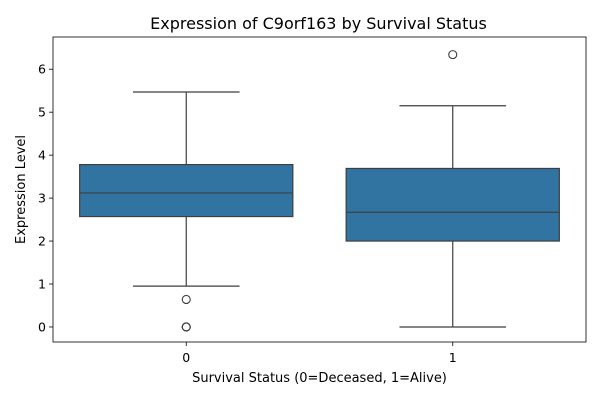 This screenshot has width=600, height=400. Describe the element at coordinates (21, 189) in the screenshot. I see `y-axis-label: Expression Level` at that location.